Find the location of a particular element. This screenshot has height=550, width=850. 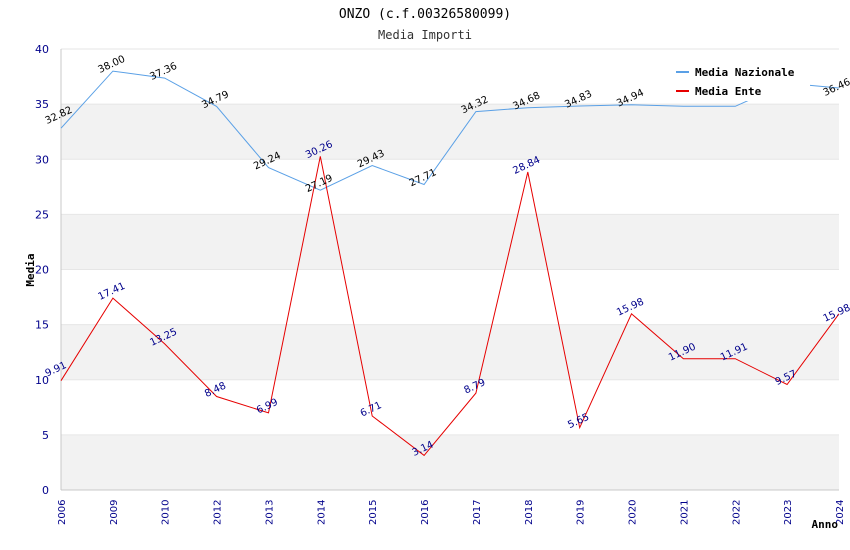

y-tick-label: 20 is located at coordinates (42, 270).